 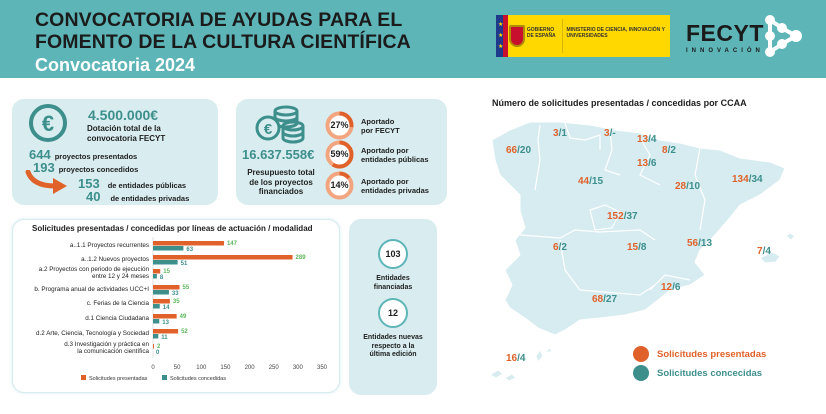 What do you see at coordinates (393, 354) in the screenshot?
I see `label-line: última edición` at bounding box center [393, 354].